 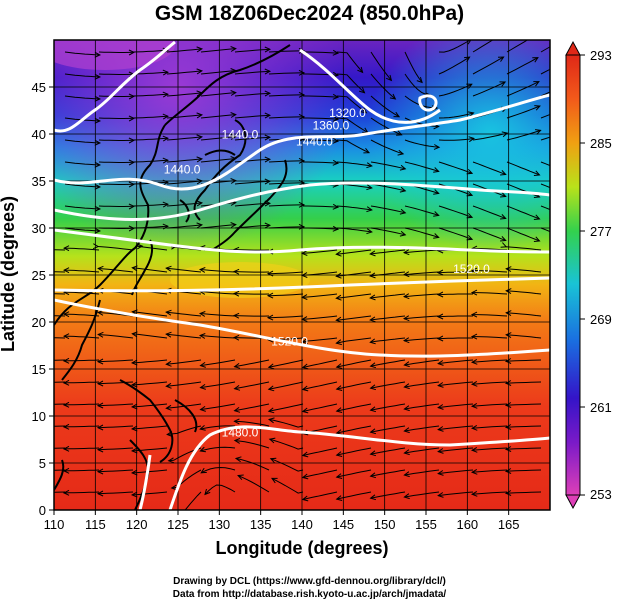 What do you see at coordinates (573, 48) in the screenshot?
I see `colorbar-top-arrow` at bounding box center [573, 48].